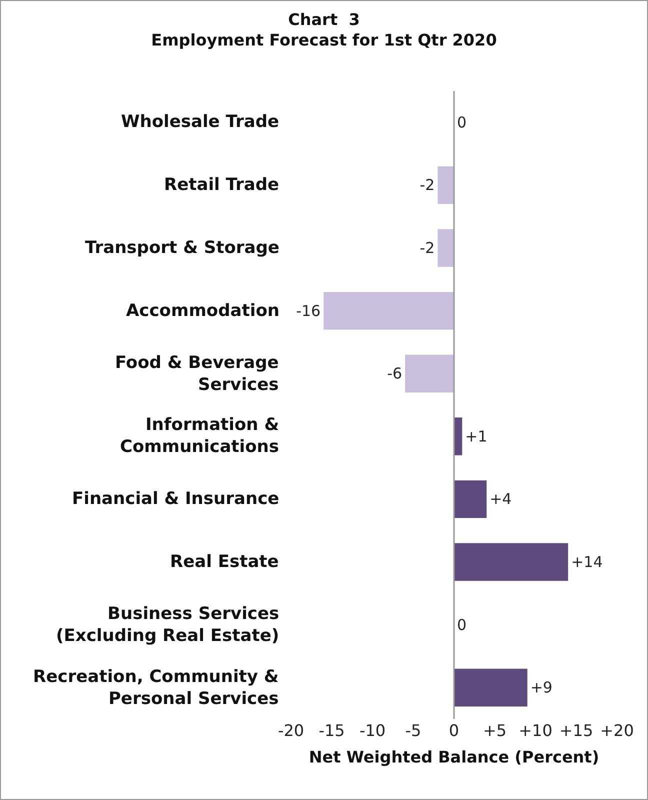  What do you see at coordinates (168, 625) in the screenshot?
I see `y-tick-label: Business Services (Excluding Real Estate)` at bounding box center [168, 625].